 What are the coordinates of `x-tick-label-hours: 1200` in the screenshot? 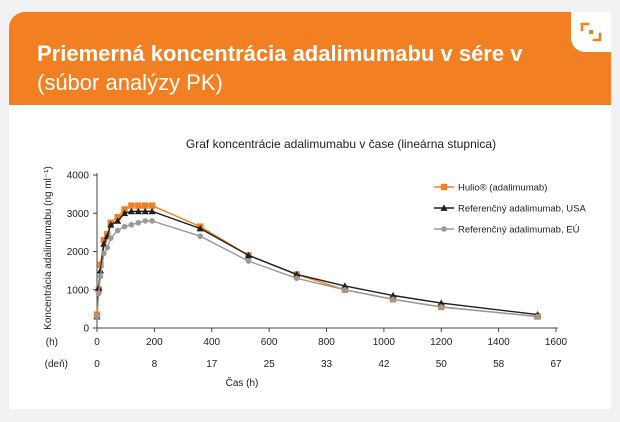 It's located at (441, 342).